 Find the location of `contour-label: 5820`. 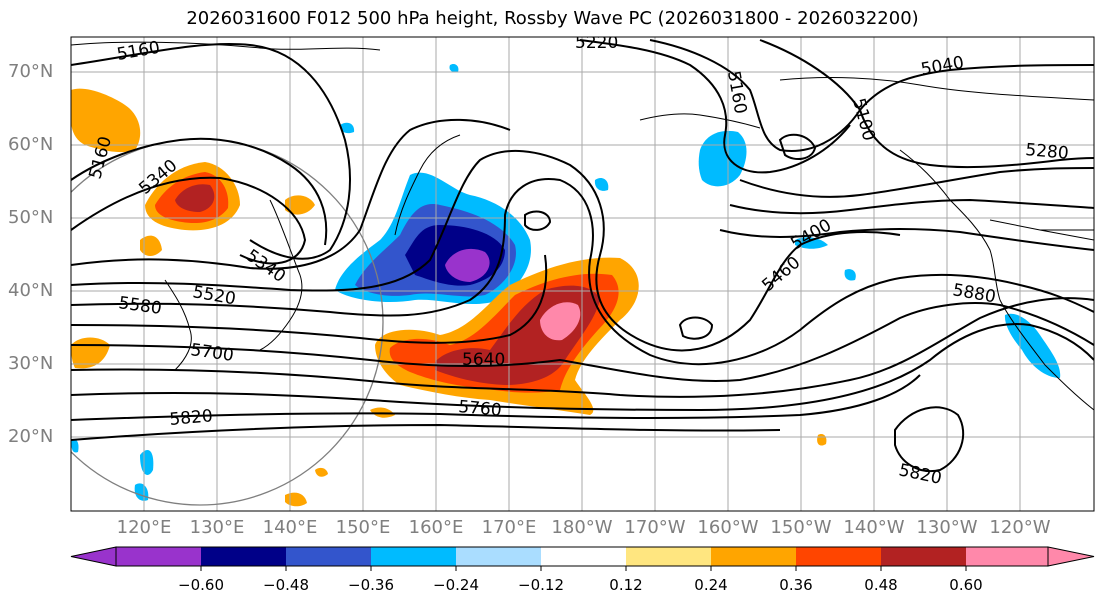

contour-label: 5820 is located at coordinates (191, 418).